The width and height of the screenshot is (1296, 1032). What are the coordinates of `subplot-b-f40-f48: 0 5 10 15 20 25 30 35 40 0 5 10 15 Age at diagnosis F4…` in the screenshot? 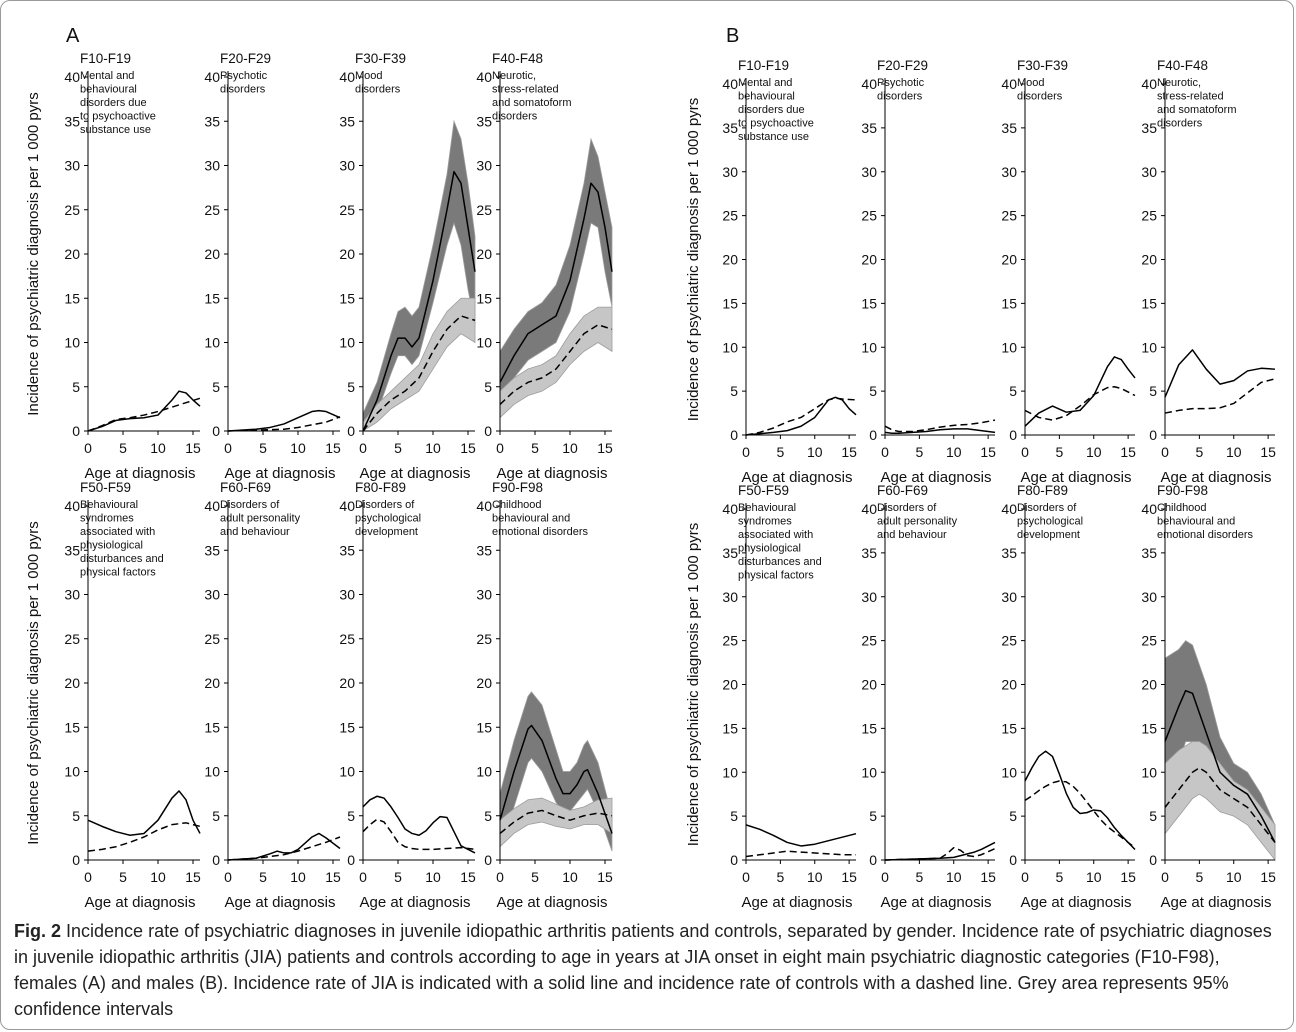 It's located at (1208, 272).